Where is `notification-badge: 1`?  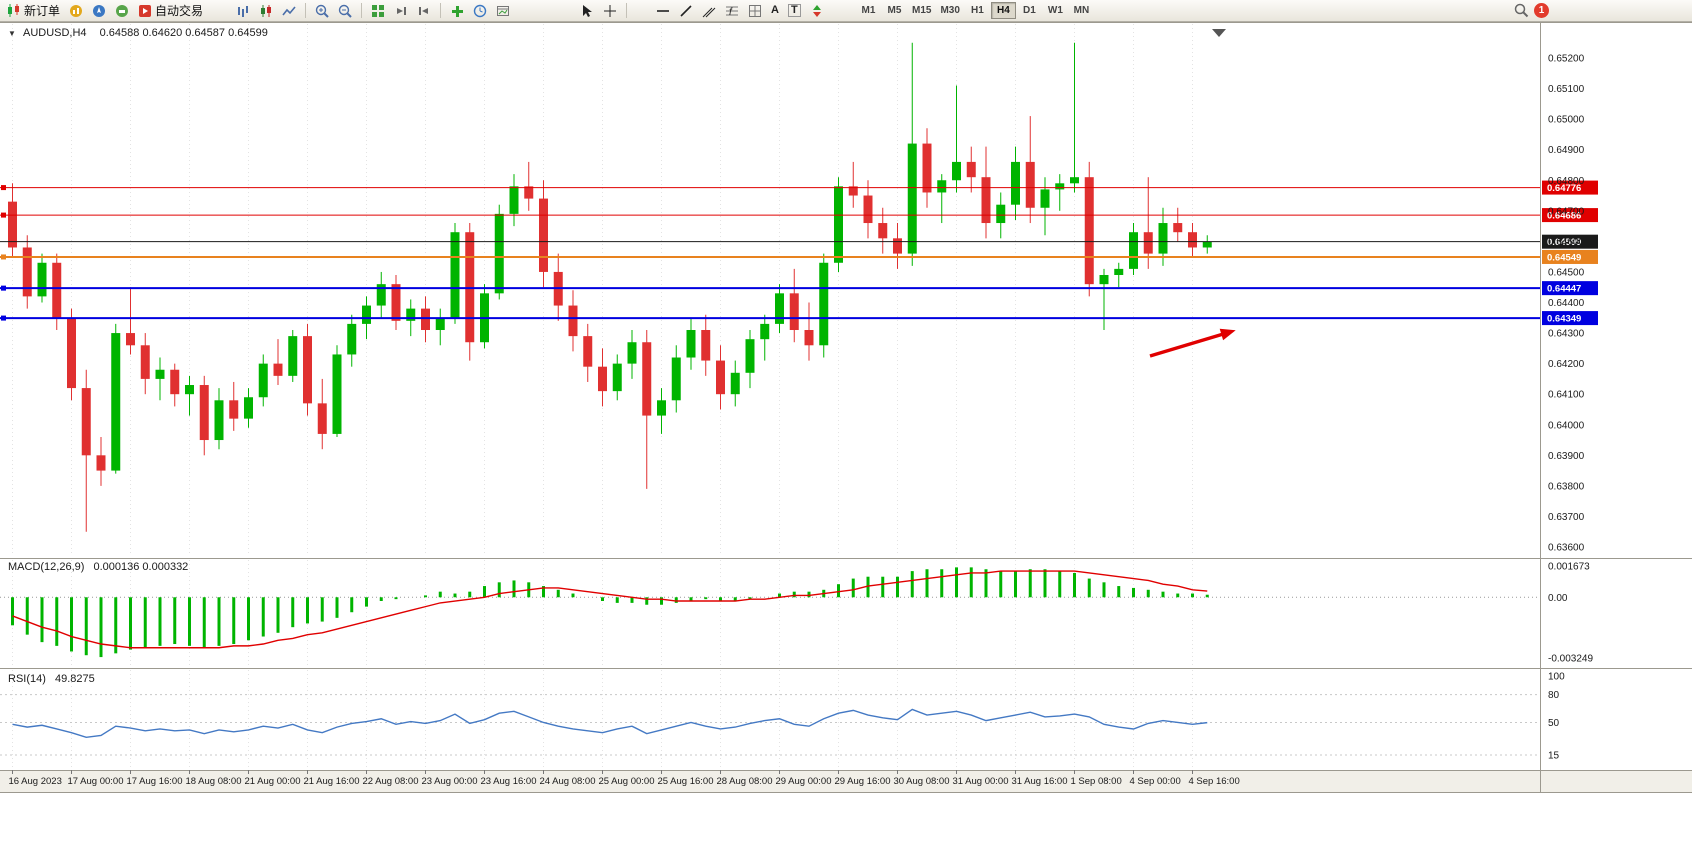 notification-badge: 1 is located at coordinates (1541, 10).